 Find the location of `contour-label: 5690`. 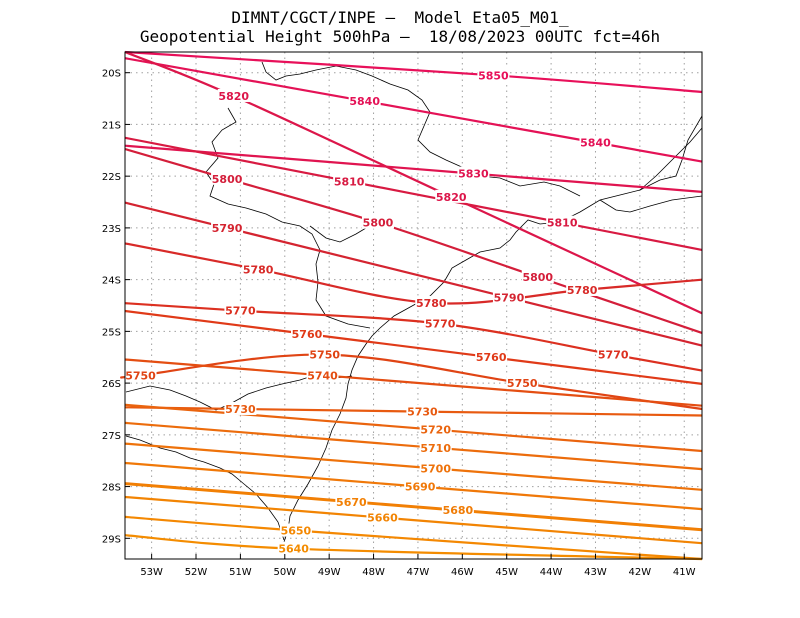

contour-label: 5690 is located at coordinates (420, 487).